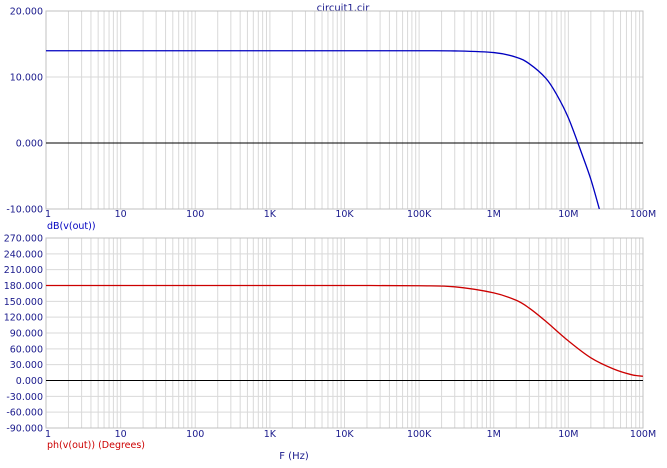 The width and height of the screenshot is (667, 468). Describe the element at coordinates (26, 12) in the screenshot. I see `y-tick-label: 20.000` at that location.